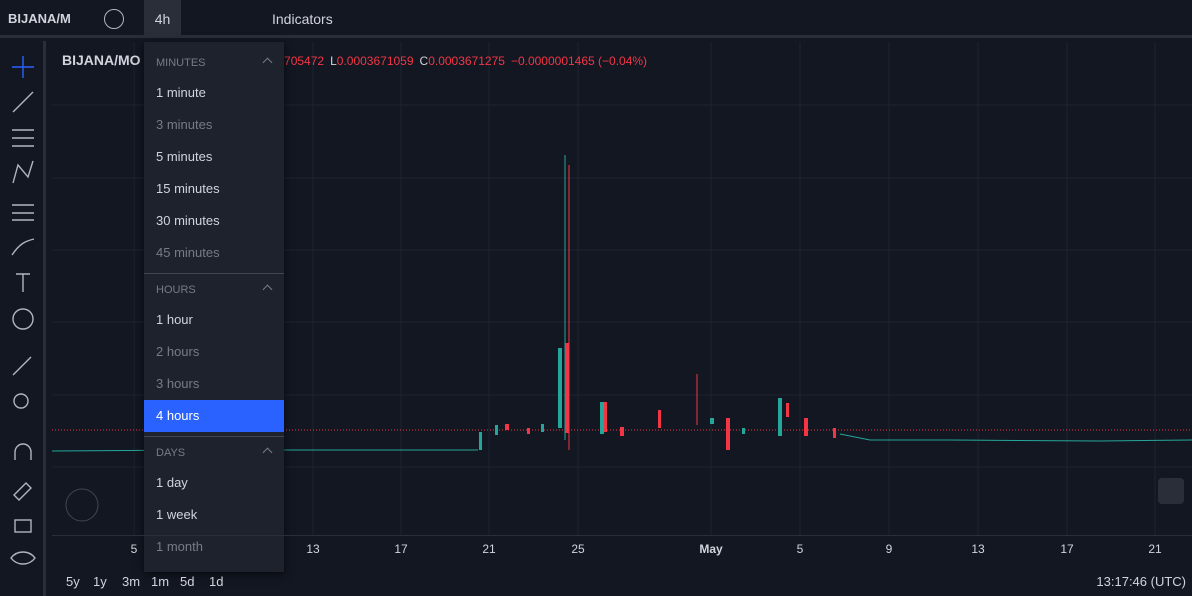 The height and width of the screenshot is (596, 1192). I want to click on menu-item: 45 minutes, so click(188, 252).